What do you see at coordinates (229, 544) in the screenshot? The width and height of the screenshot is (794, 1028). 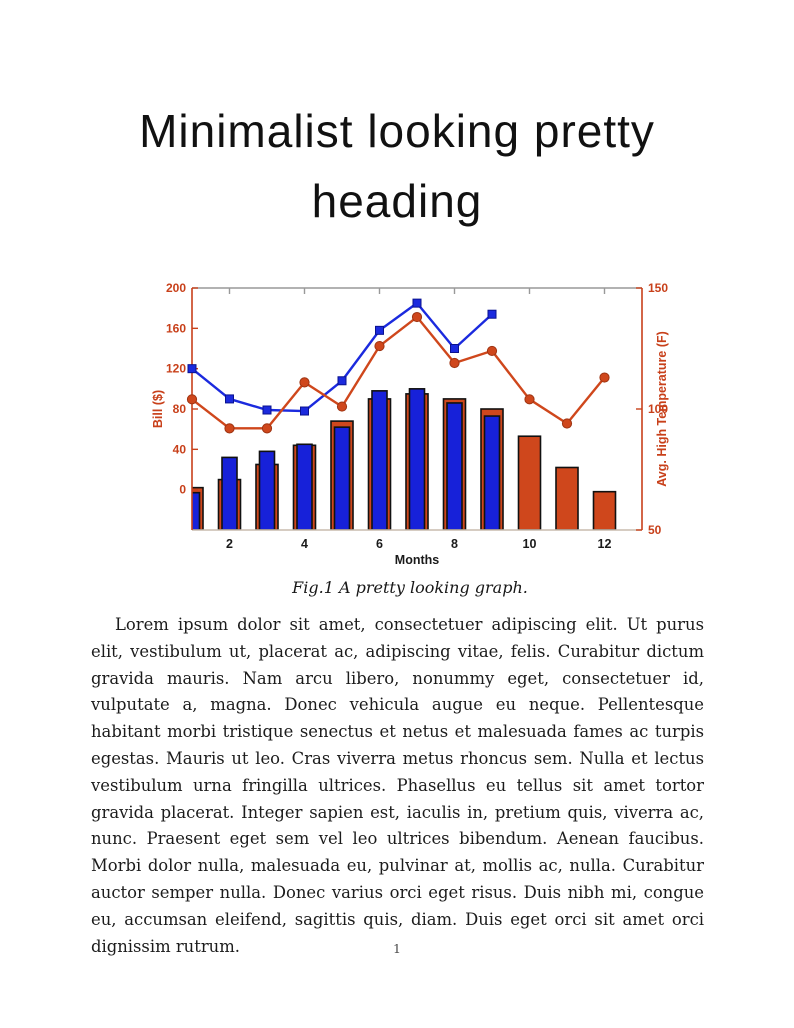 I see `x-axis-tick-label: 2` at bounding box center [229, 544].